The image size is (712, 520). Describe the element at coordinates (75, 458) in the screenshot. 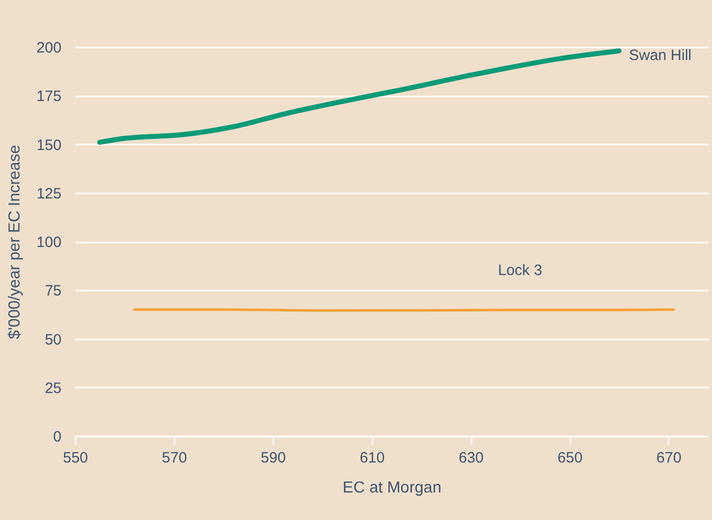

I see `x-tick-label: 550` at that location.